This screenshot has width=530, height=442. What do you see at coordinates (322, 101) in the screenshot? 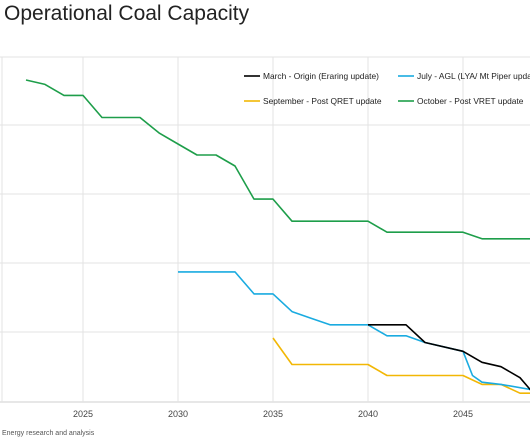
I see `legend-label: September - Post QRET update` at bounding box center [322, 101].